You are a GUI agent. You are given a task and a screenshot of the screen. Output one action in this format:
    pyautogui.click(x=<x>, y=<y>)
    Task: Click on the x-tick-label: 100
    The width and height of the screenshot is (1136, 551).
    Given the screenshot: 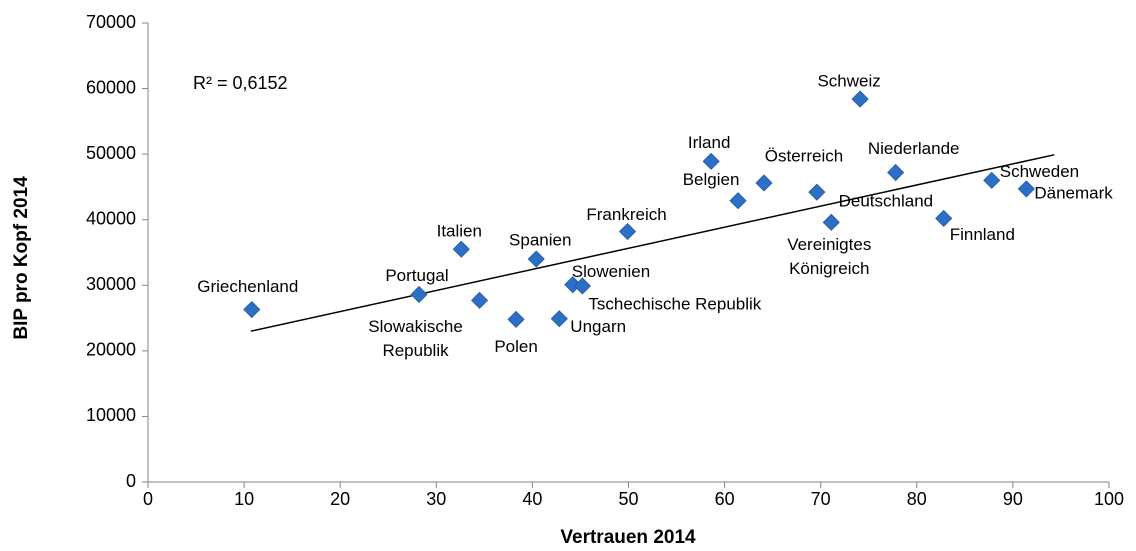 What is the action you would take?
    pyautogui.click(x=1109, y=499)
    